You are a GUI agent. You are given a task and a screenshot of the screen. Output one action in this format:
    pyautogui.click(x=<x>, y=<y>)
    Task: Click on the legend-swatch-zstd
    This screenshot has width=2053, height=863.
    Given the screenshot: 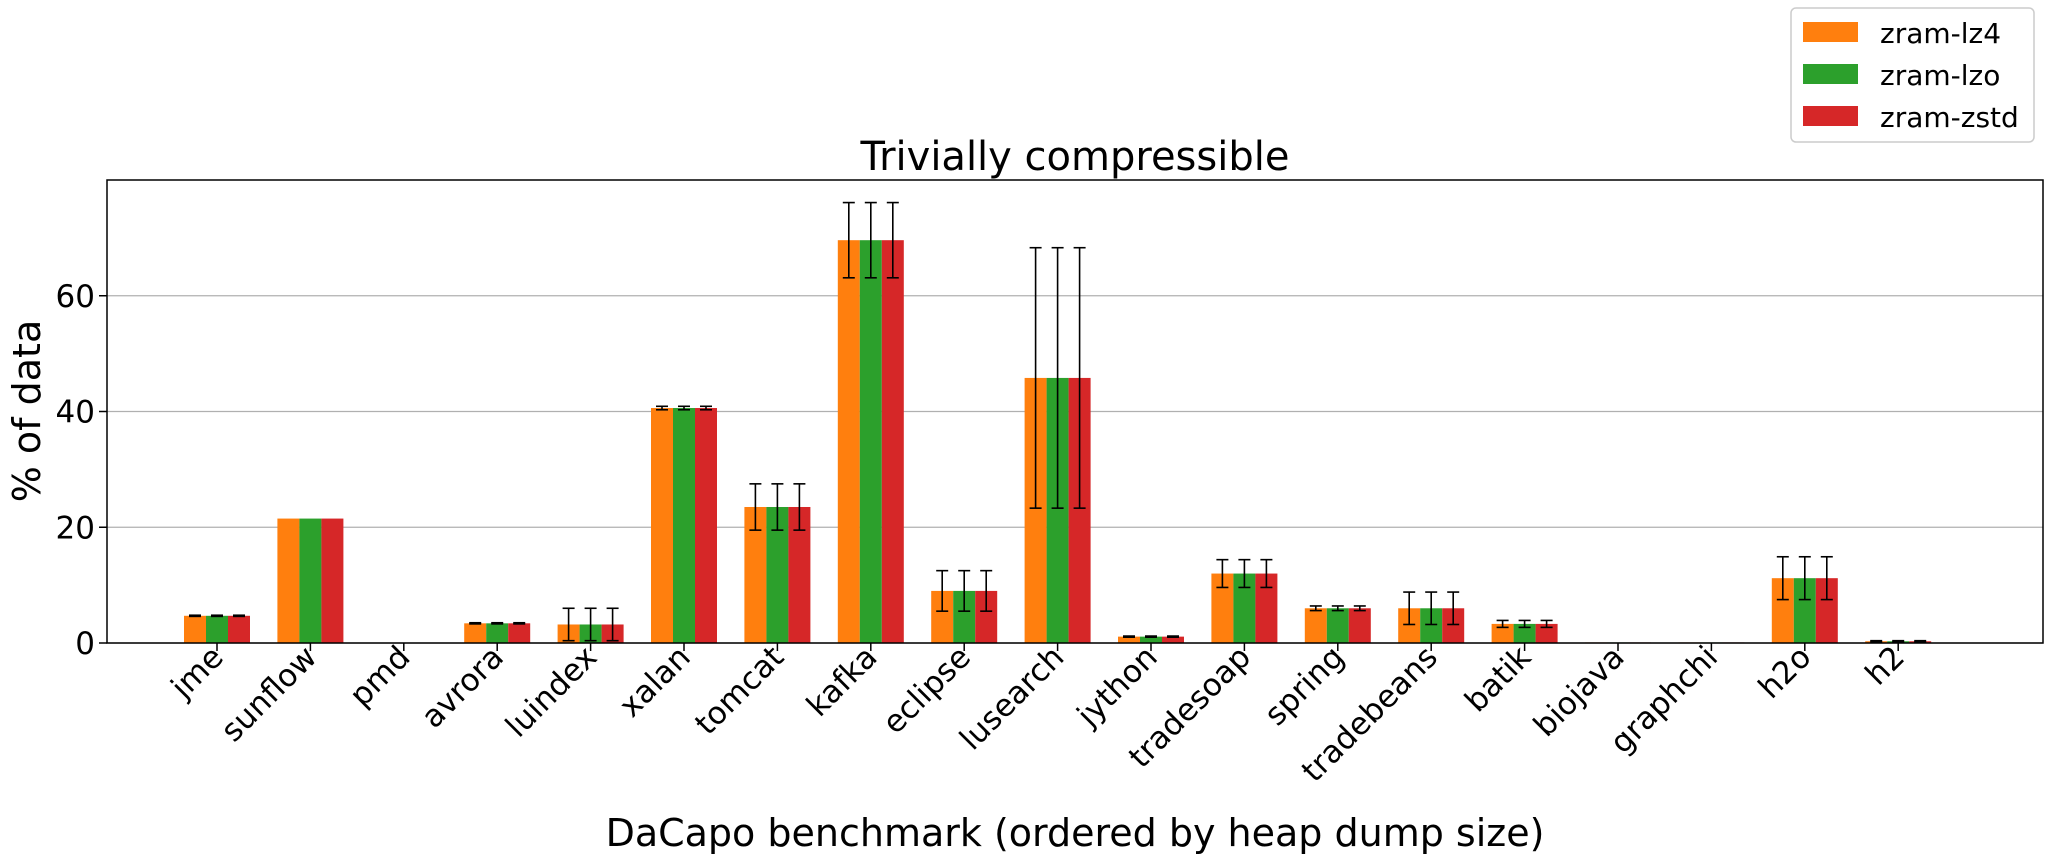 What is the action you would take?
    pyautogui.click(x=1830, y=116)
    